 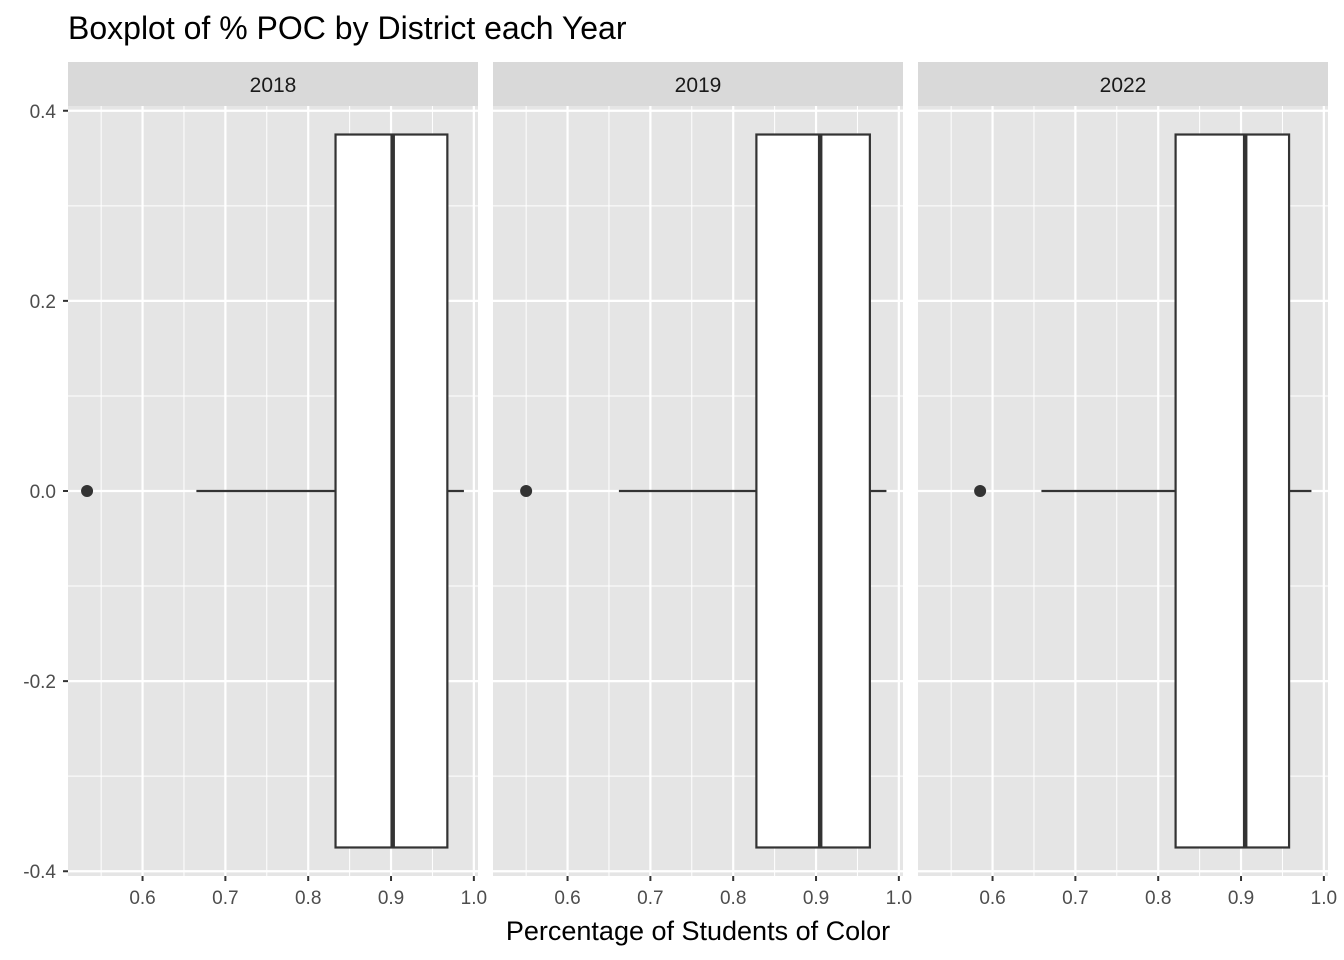 What do you see at coordinates (43, 302) in the screenshot?
I see `y-tick-label: 0.2` at bounding box center [43, 302].